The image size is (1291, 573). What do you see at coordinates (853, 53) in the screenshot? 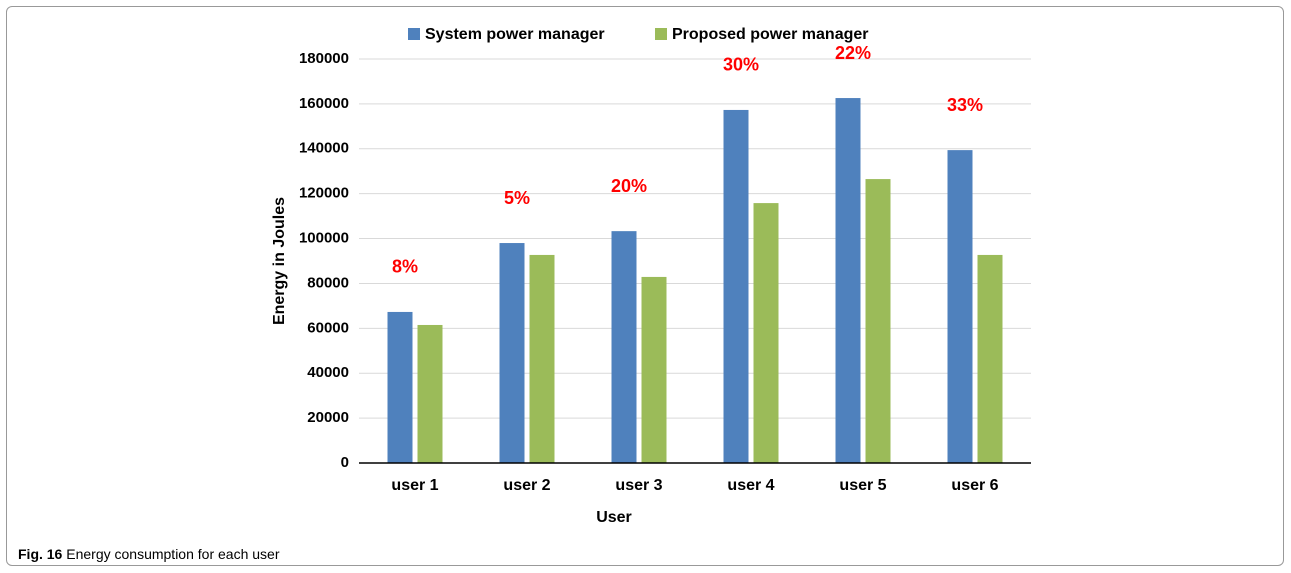
I see `annotation: 22%` at bounding box center [853, 53].